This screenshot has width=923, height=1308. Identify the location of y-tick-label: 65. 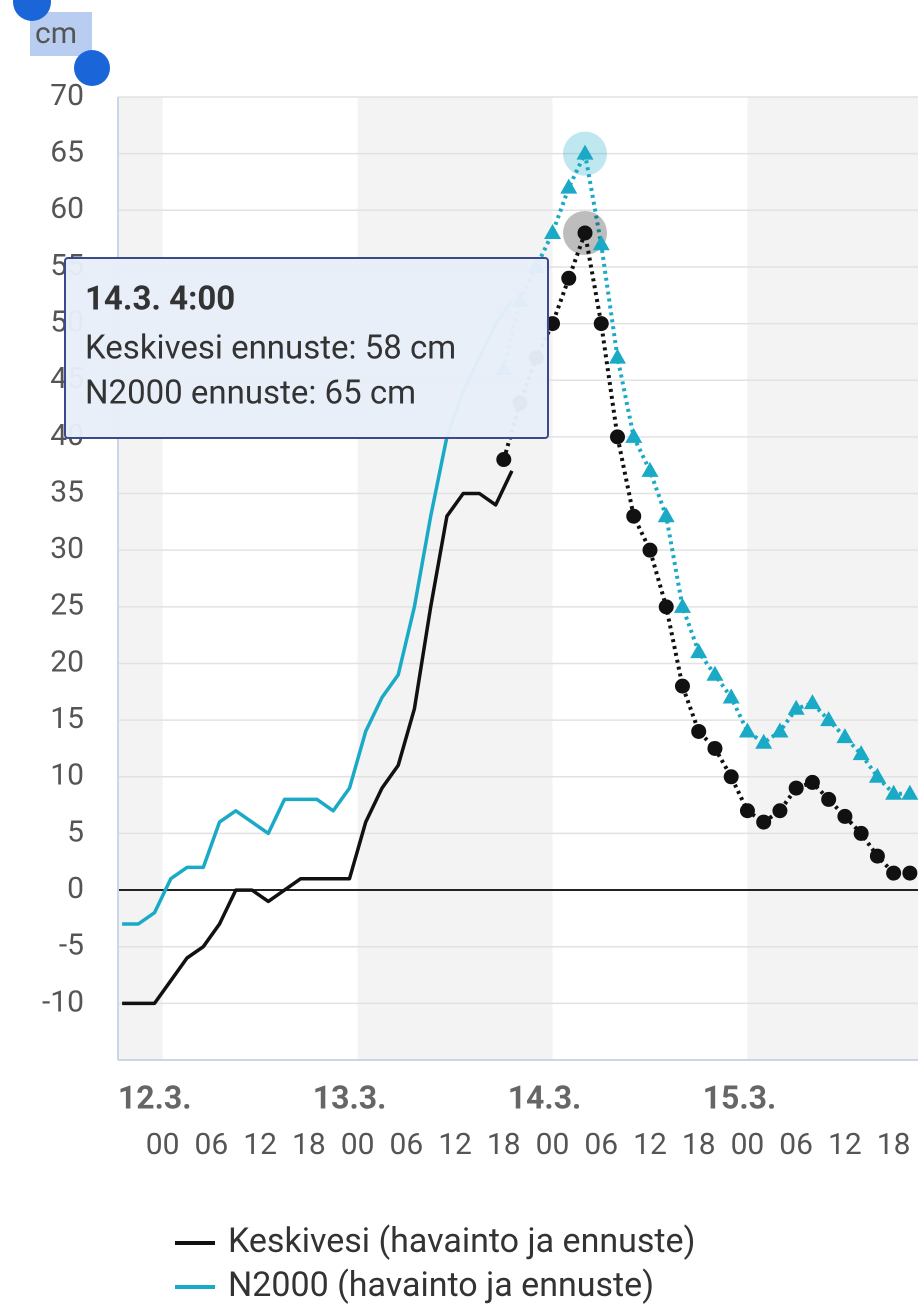
(67, 152).